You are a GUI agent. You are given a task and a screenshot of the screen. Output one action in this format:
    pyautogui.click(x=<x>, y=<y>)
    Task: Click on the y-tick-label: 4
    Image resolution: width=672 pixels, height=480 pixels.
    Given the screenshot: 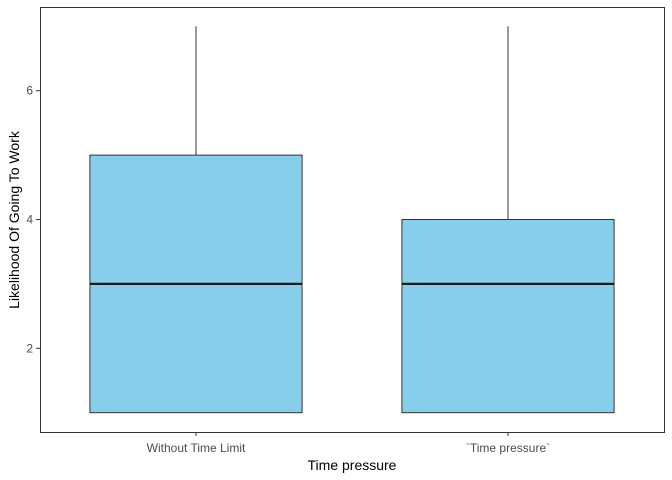 What is the action you would take?
    pyautogui.click(x=29, y=220)
    